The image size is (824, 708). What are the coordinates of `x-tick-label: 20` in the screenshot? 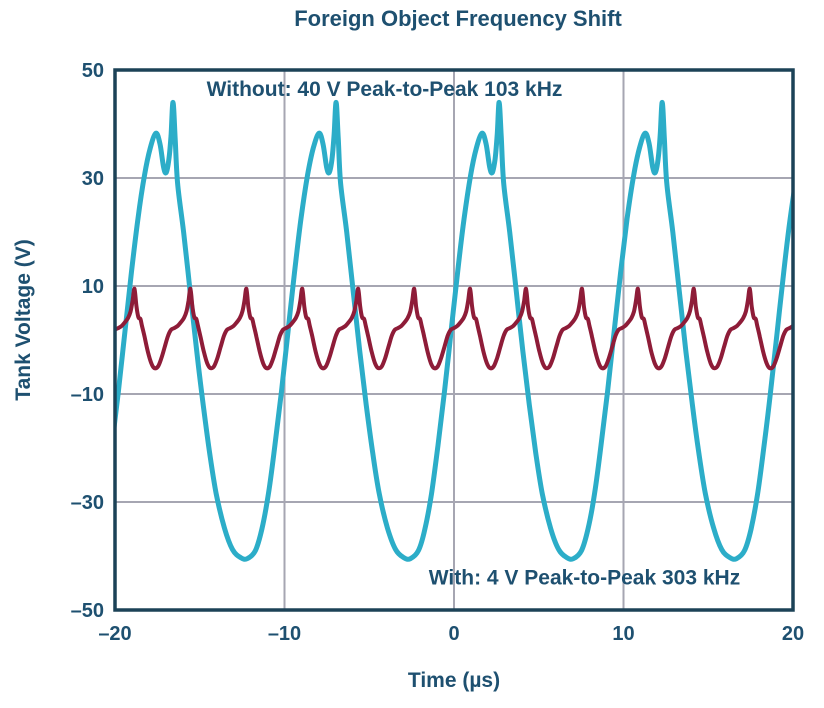 It's located at (793, 634).